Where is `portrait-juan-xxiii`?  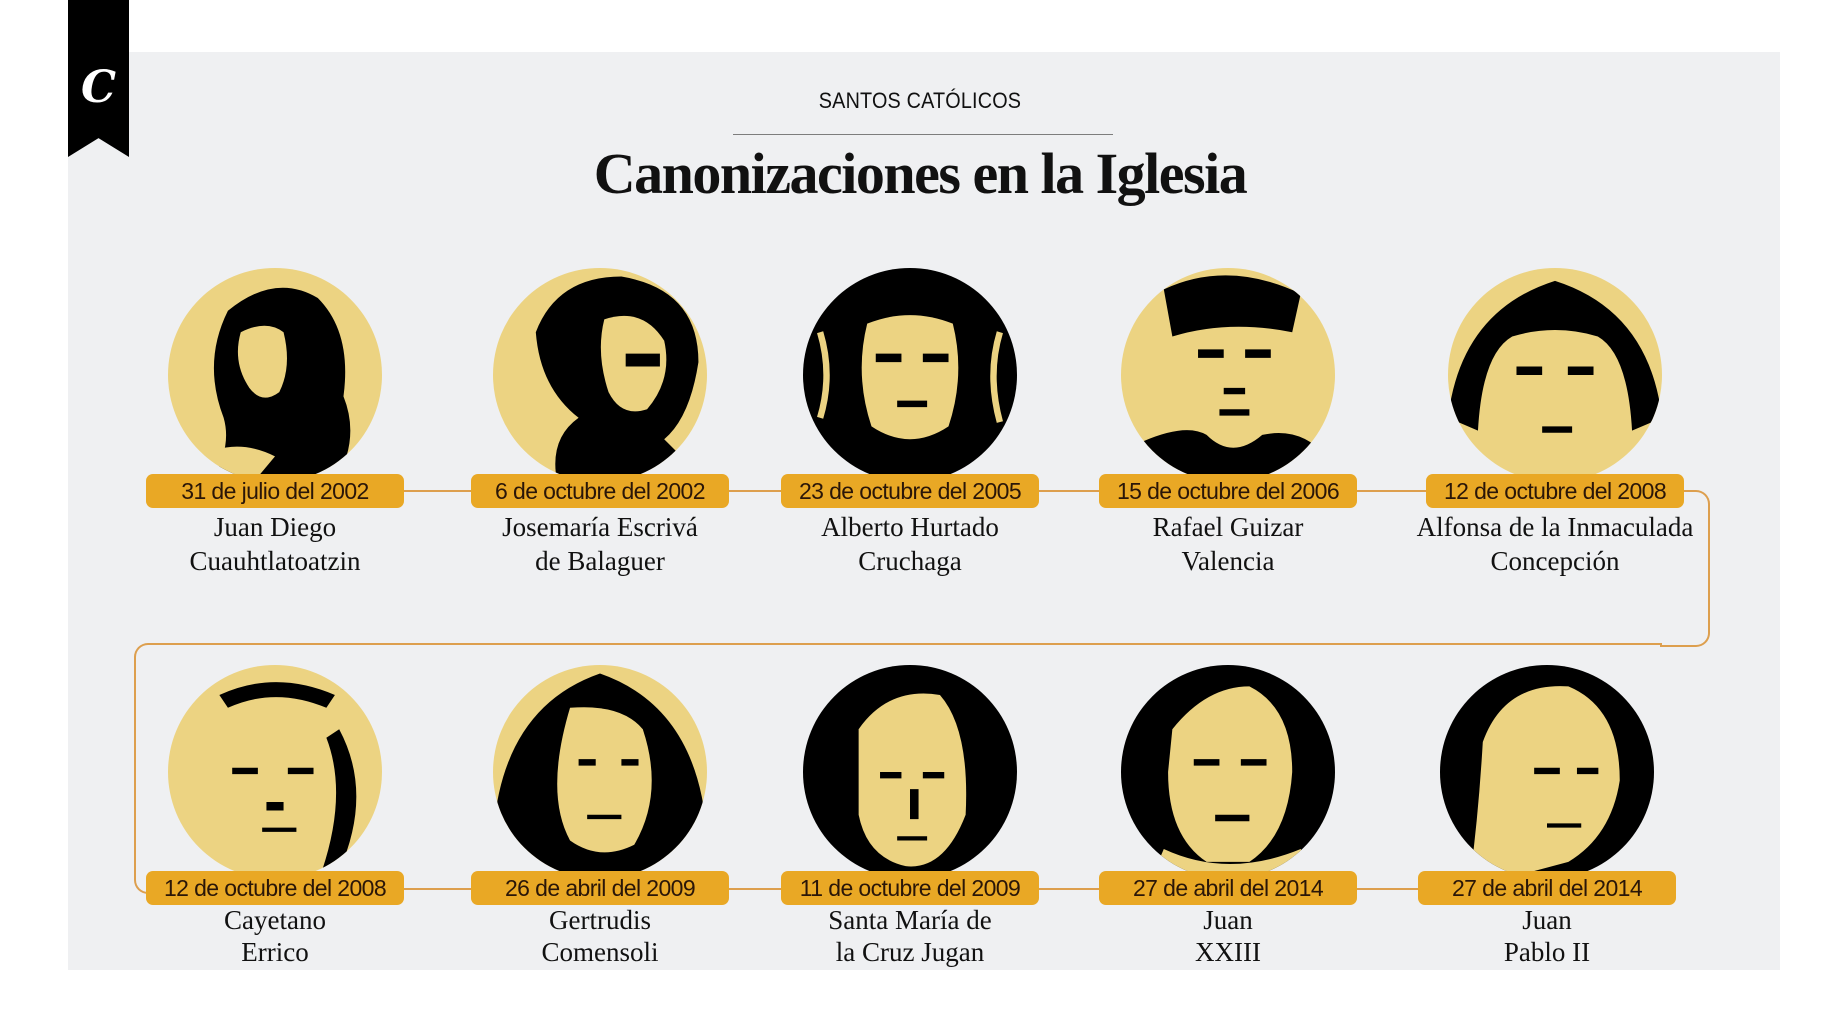 portrait-juan-xxiii is located at coordinates (1228, 772).